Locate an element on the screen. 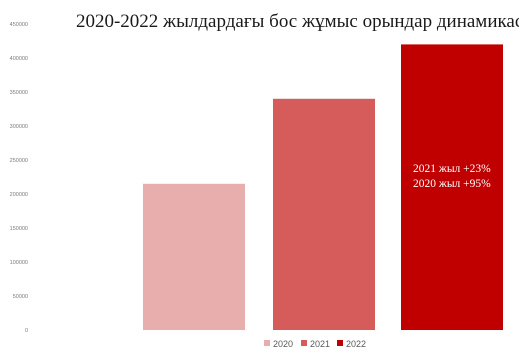  annotation-box-bg is located at coordinates (451, 176).